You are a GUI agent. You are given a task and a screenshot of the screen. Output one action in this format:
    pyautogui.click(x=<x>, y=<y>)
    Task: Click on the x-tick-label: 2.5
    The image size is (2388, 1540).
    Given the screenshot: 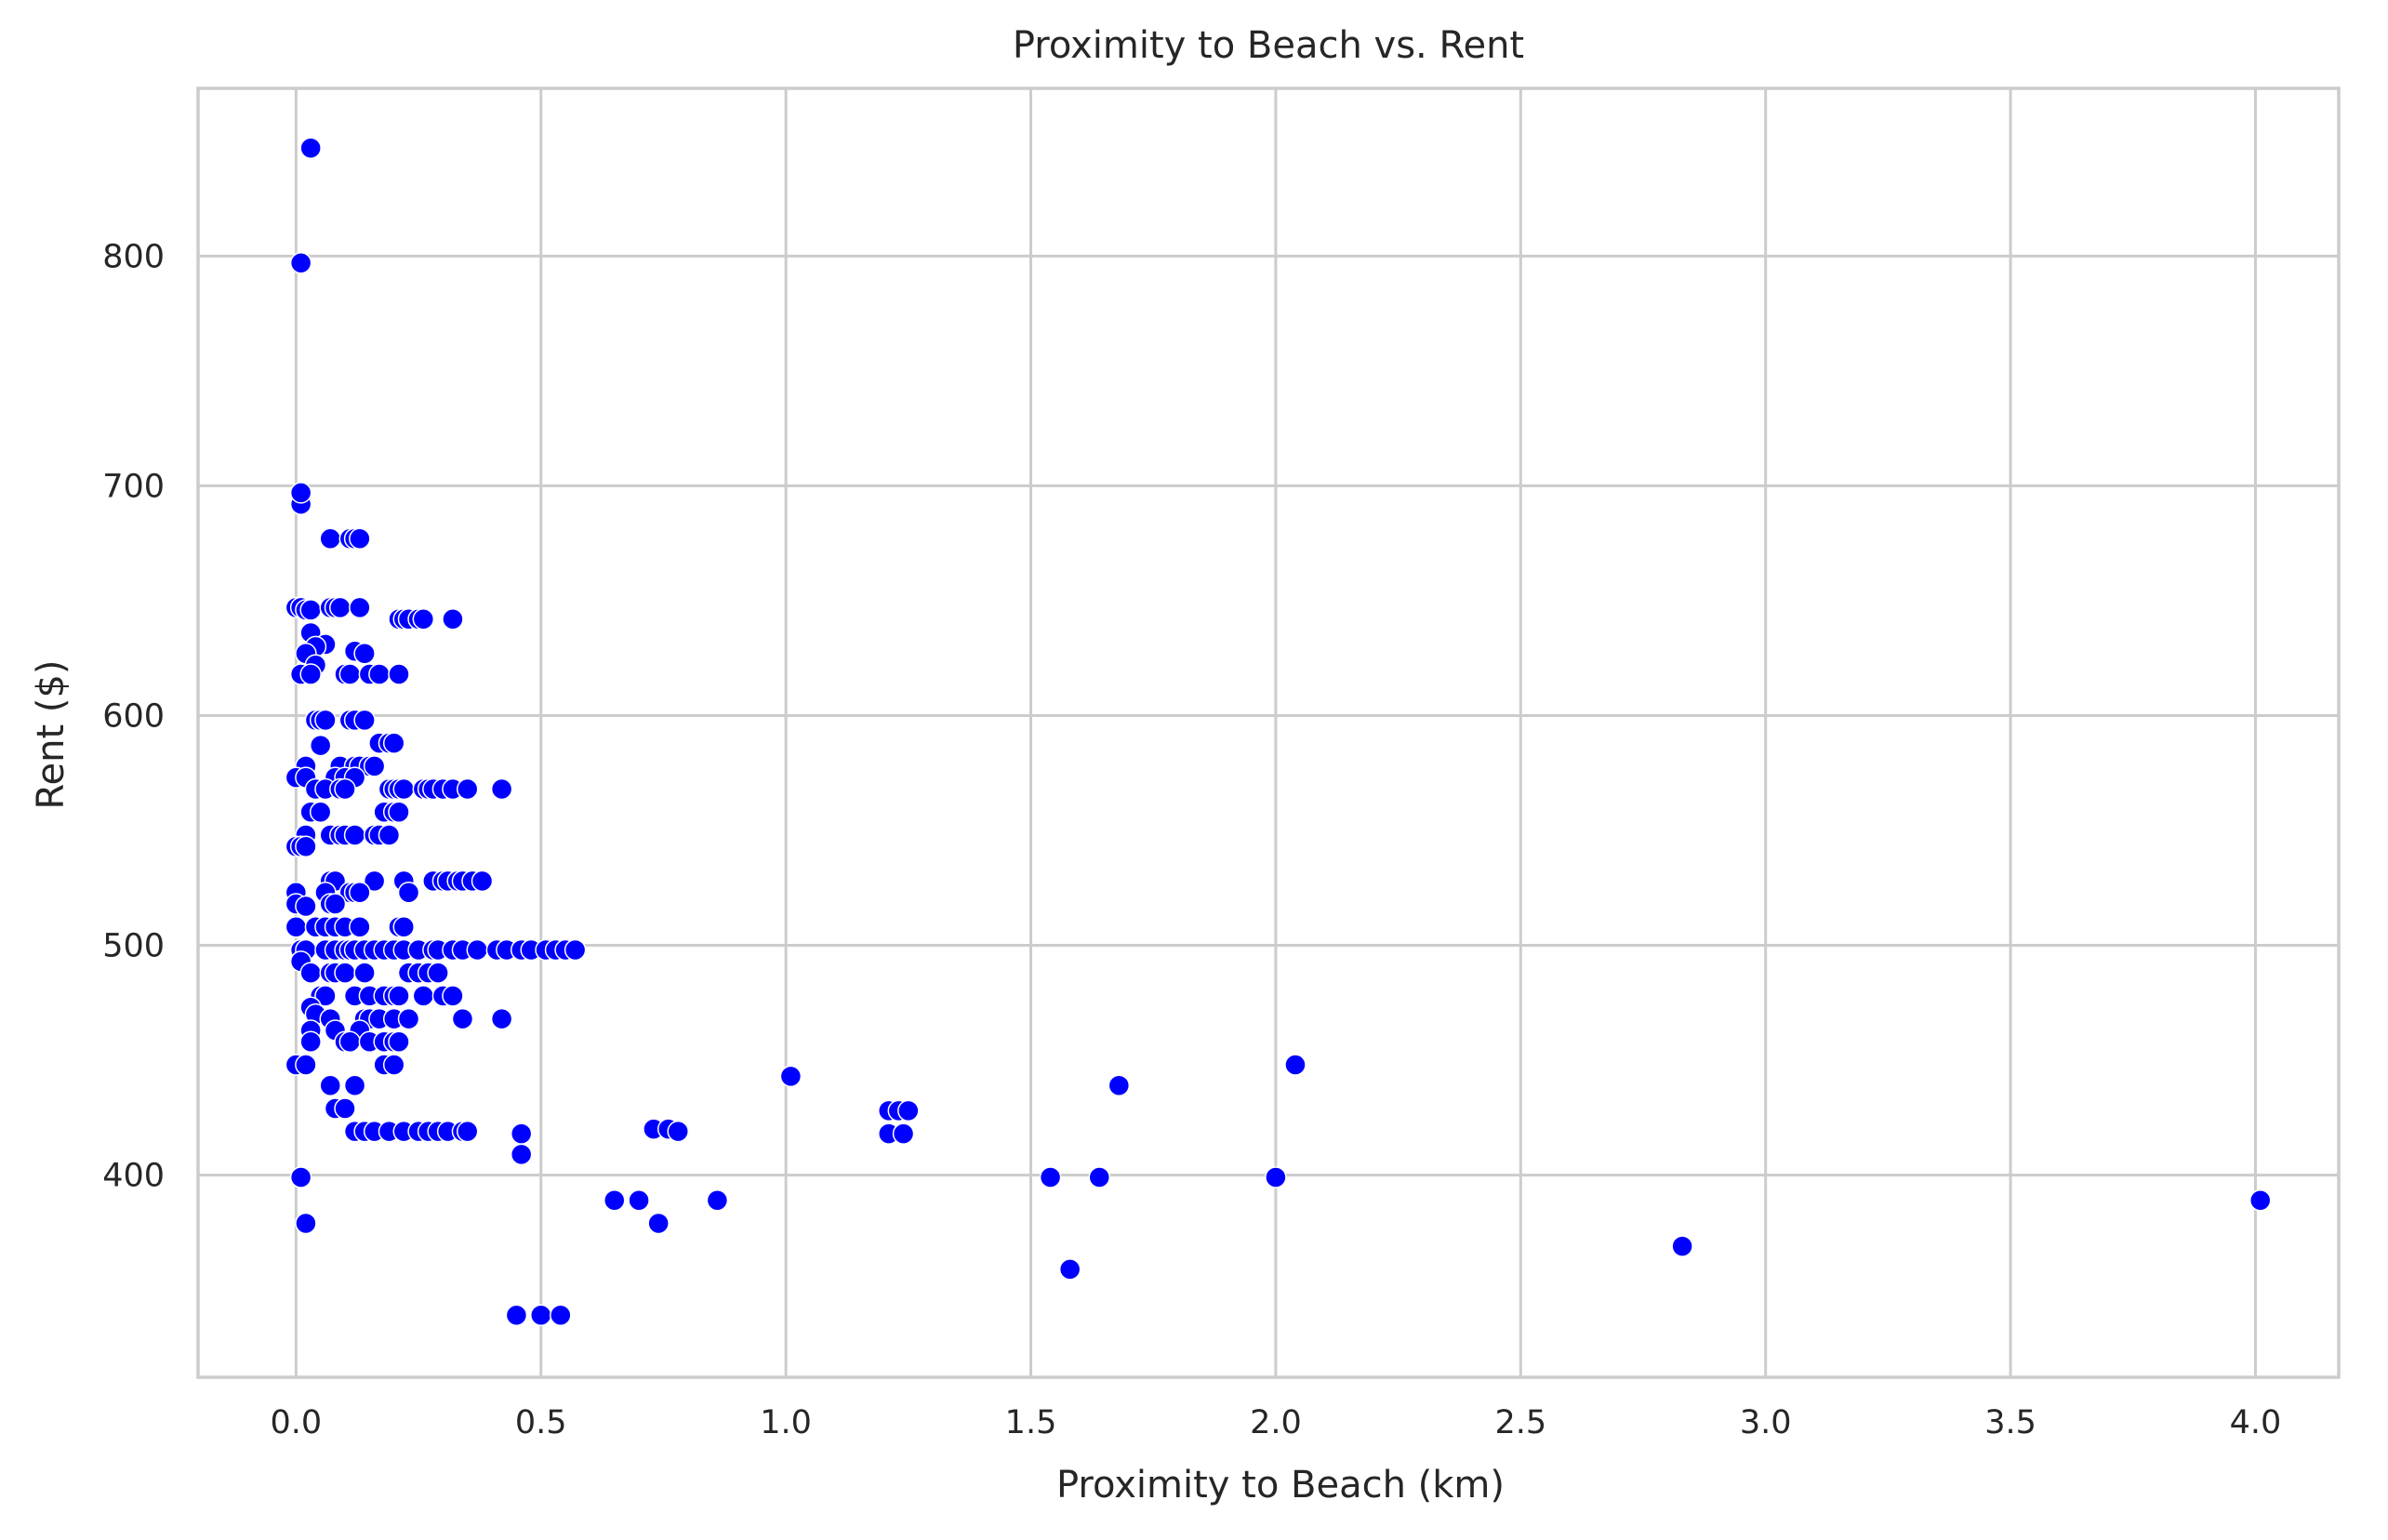 What is the action you would take?
    pyautogui.click(x=1520, y=1422)
    